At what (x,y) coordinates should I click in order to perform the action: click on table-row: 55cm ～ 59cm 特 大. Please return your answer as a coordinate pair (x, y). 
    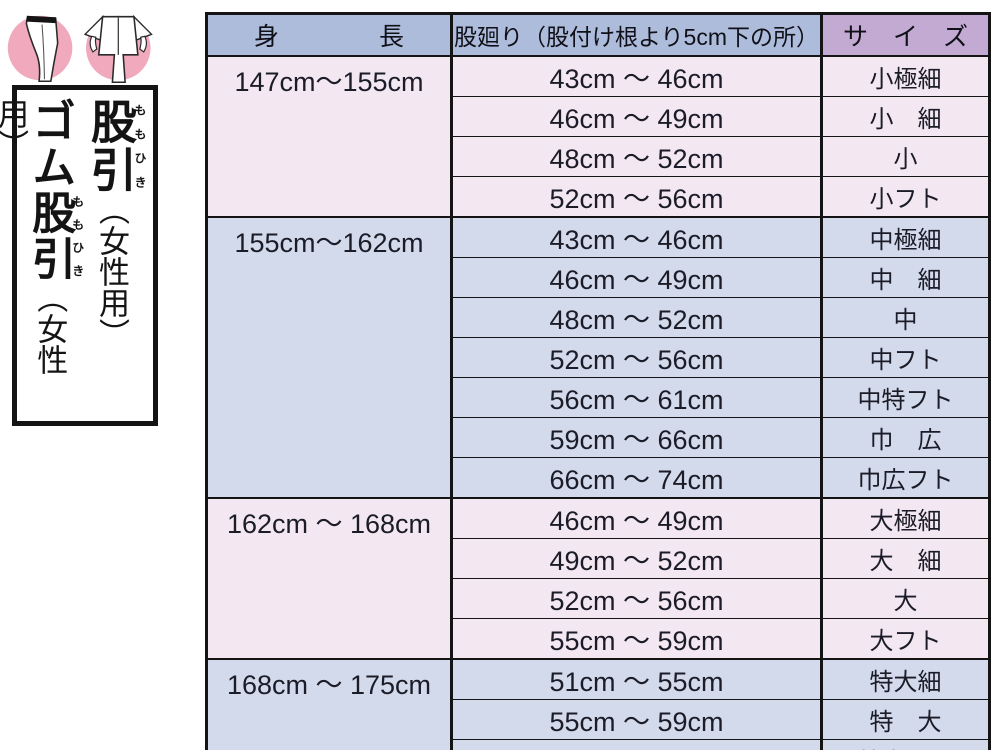
    Looking at the image, I should click on (598, 719).